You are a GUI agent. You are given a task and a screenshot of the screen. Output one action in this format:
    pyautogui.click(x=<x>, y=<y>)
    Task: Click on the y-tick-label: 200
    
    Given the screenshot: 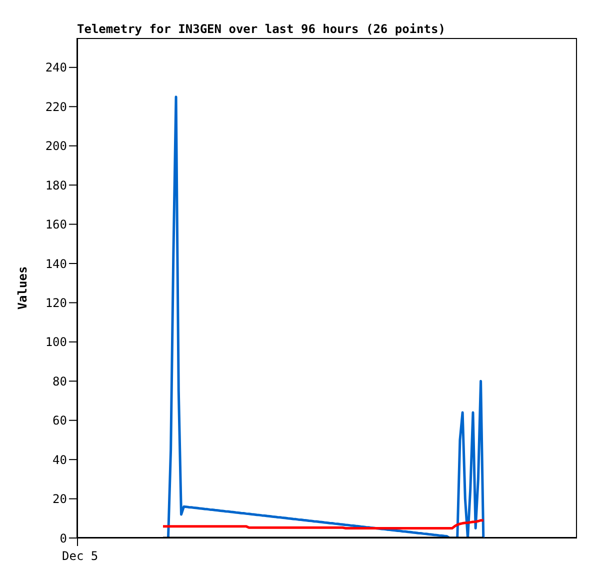 What is the action you would take?
    pyautogui.click(x=56, y=146)
    